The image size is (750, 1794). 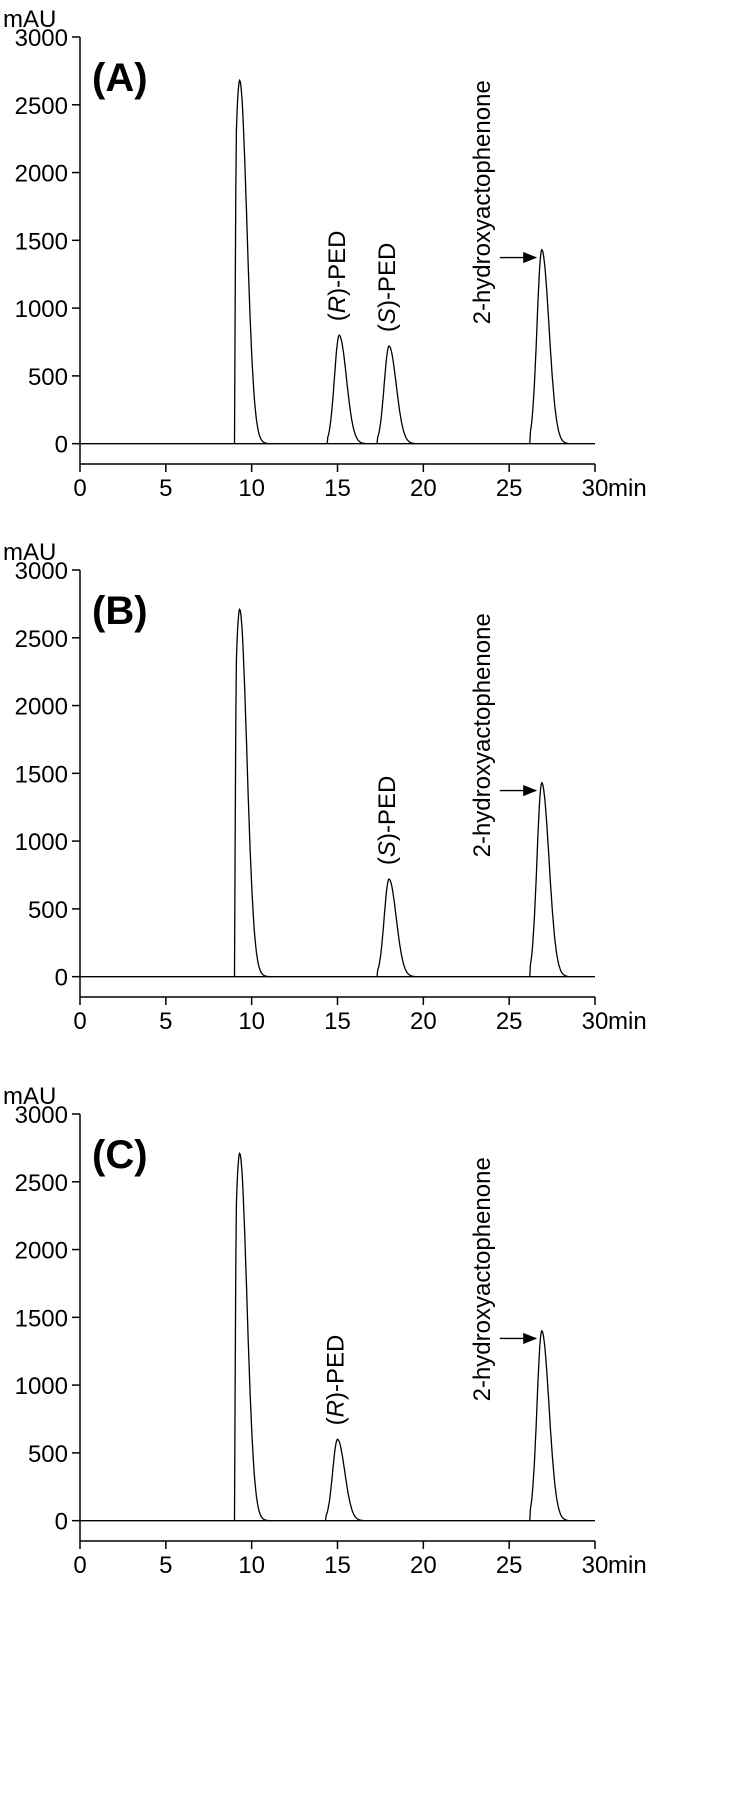 I want to click on panel-label: (C), so click(x=120, y=1155).